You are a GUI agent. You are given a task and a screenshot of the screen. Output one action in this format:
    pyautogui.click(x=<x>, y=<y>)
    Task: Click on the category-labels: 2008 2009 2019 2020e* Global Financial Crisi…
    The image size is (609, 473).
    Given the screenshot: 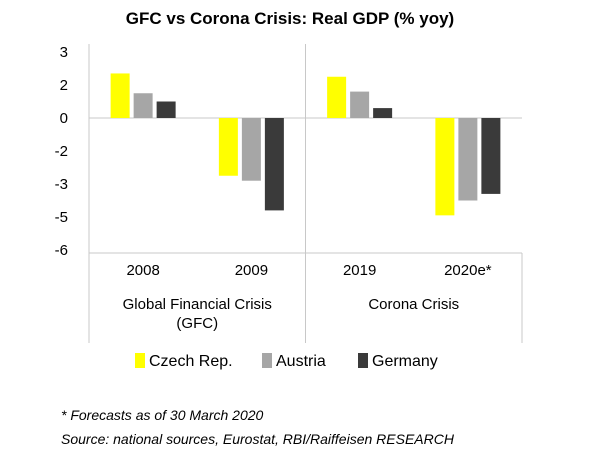 What is the action you would take?
    pyautogui.click(x=307, y=297)
    